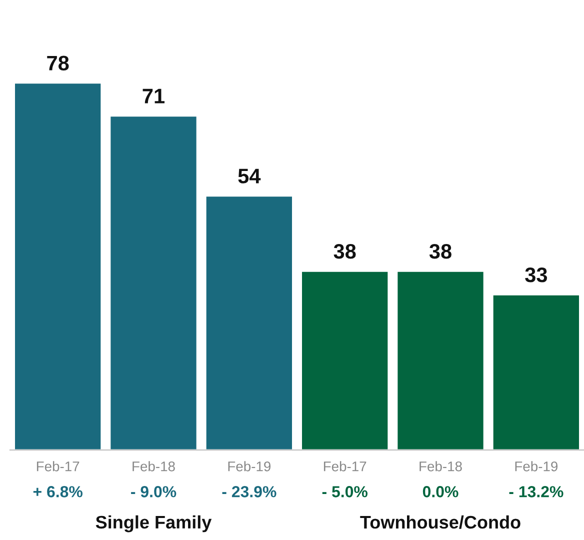 This screenshot has height=540, width=584. Describe the element at coordinates (154, 523) in the screenshot. I see `text: Single Family` at that location.